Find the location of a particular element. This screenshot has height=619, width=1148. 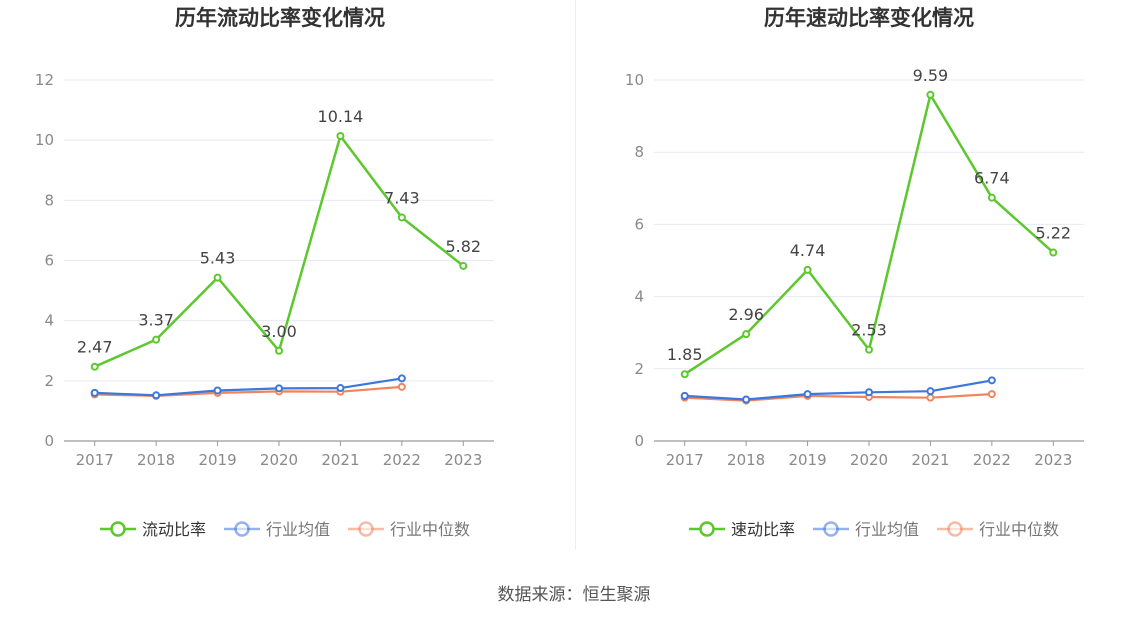

chart-title: 历年流动比率变化情况 is located at coordinates (280, 18).